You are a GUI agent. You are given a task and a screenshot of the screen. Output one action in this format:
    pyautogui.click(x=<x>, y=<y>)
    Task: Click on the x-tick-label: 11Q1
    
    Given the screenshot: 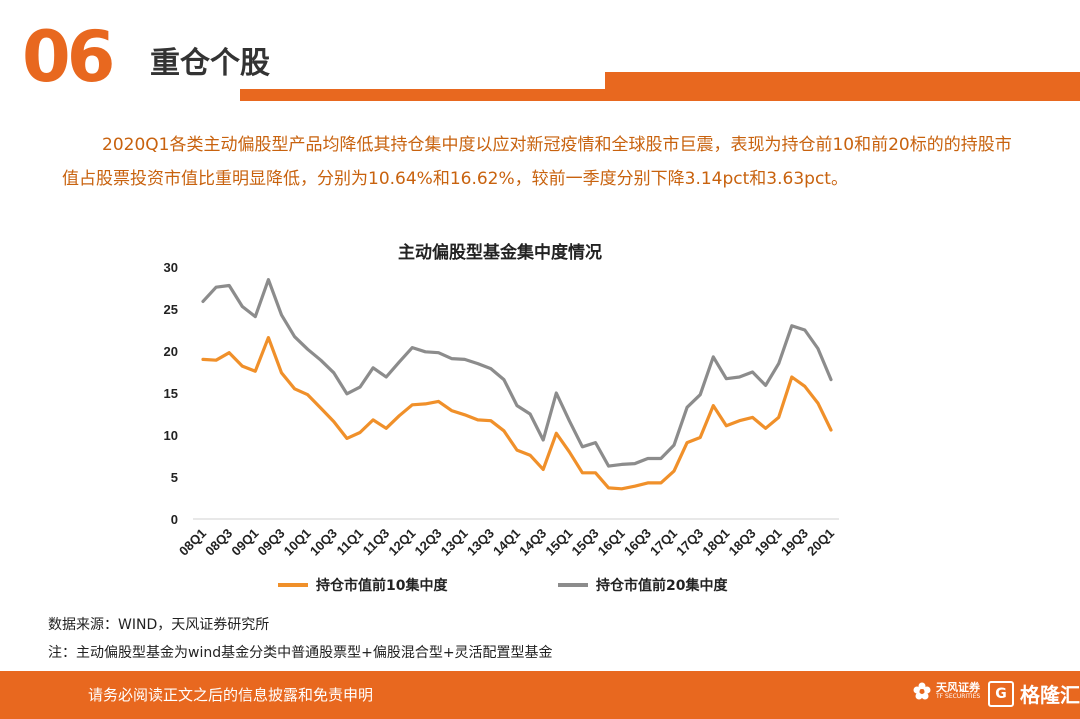 What is the action you would take?
    pyautogui.click(x=350, y=542)
    